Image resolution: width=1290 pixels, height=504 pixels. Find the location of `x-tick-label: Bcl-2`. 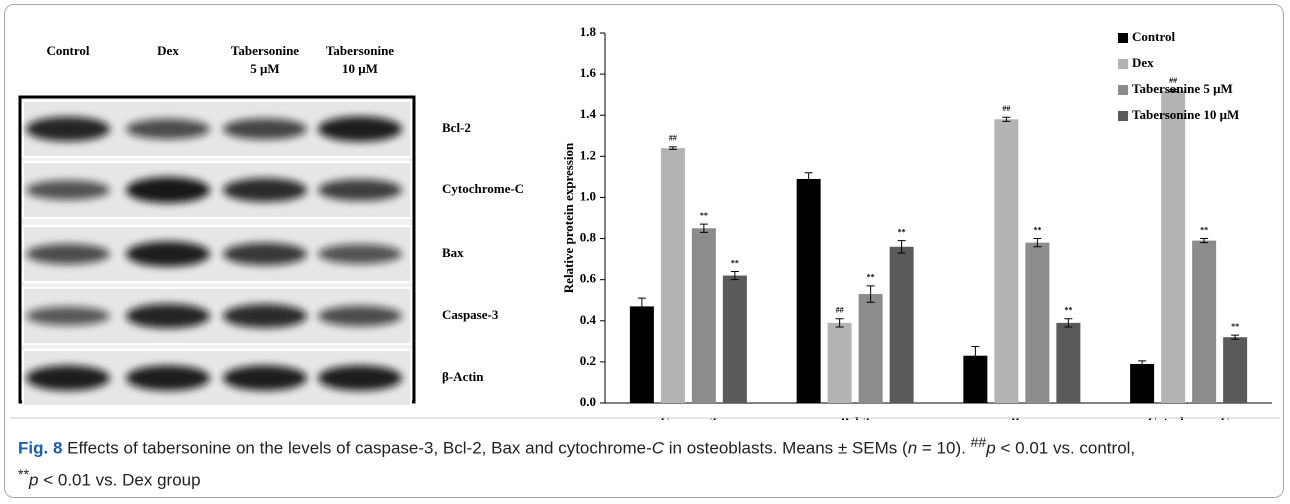

x-tick-label: Bcl-2 is located at coordinates (855, 417).